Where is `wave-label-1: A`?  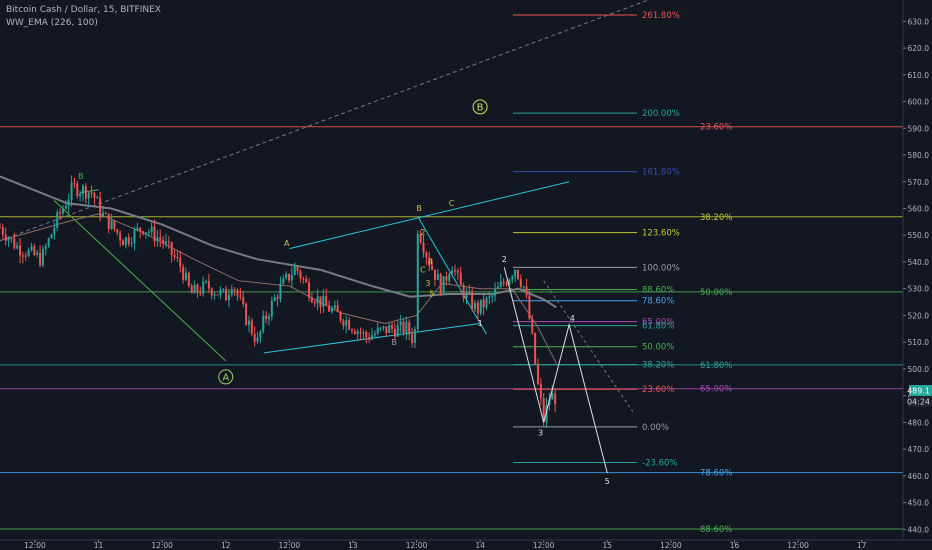 wave-label-1: A is located at coordinates (287, 243).